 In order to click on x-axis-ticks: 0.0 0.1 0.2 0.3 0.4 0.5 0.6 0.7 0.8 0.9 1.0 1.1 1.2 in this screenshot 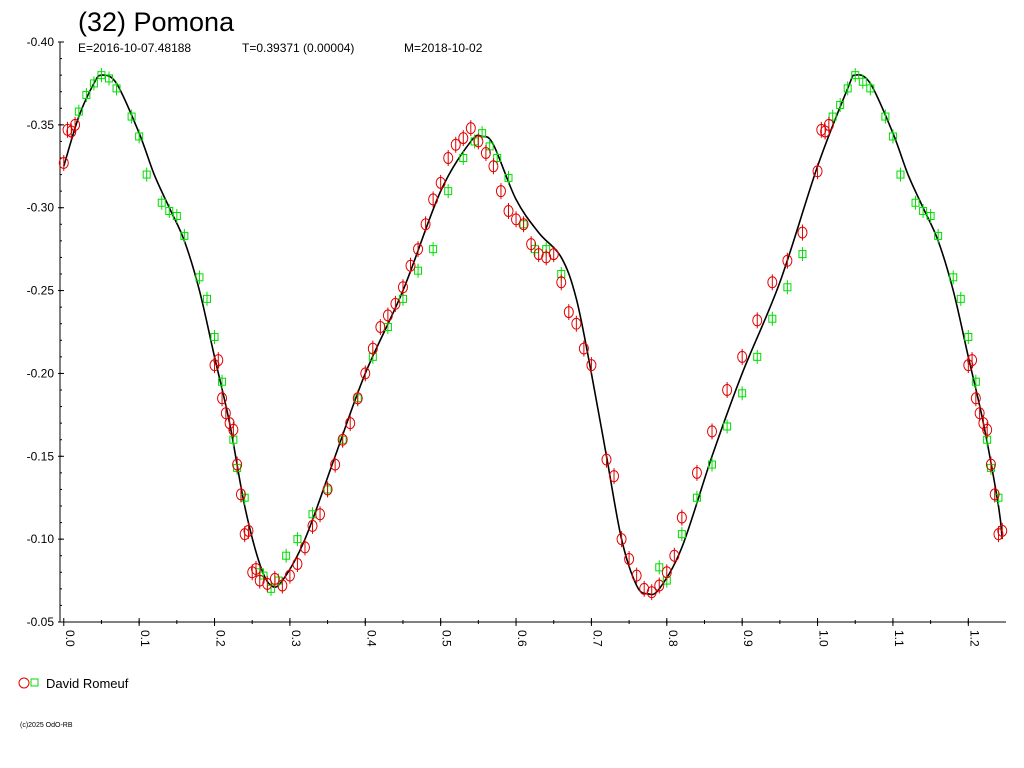, I will do `click(522, 632)`.